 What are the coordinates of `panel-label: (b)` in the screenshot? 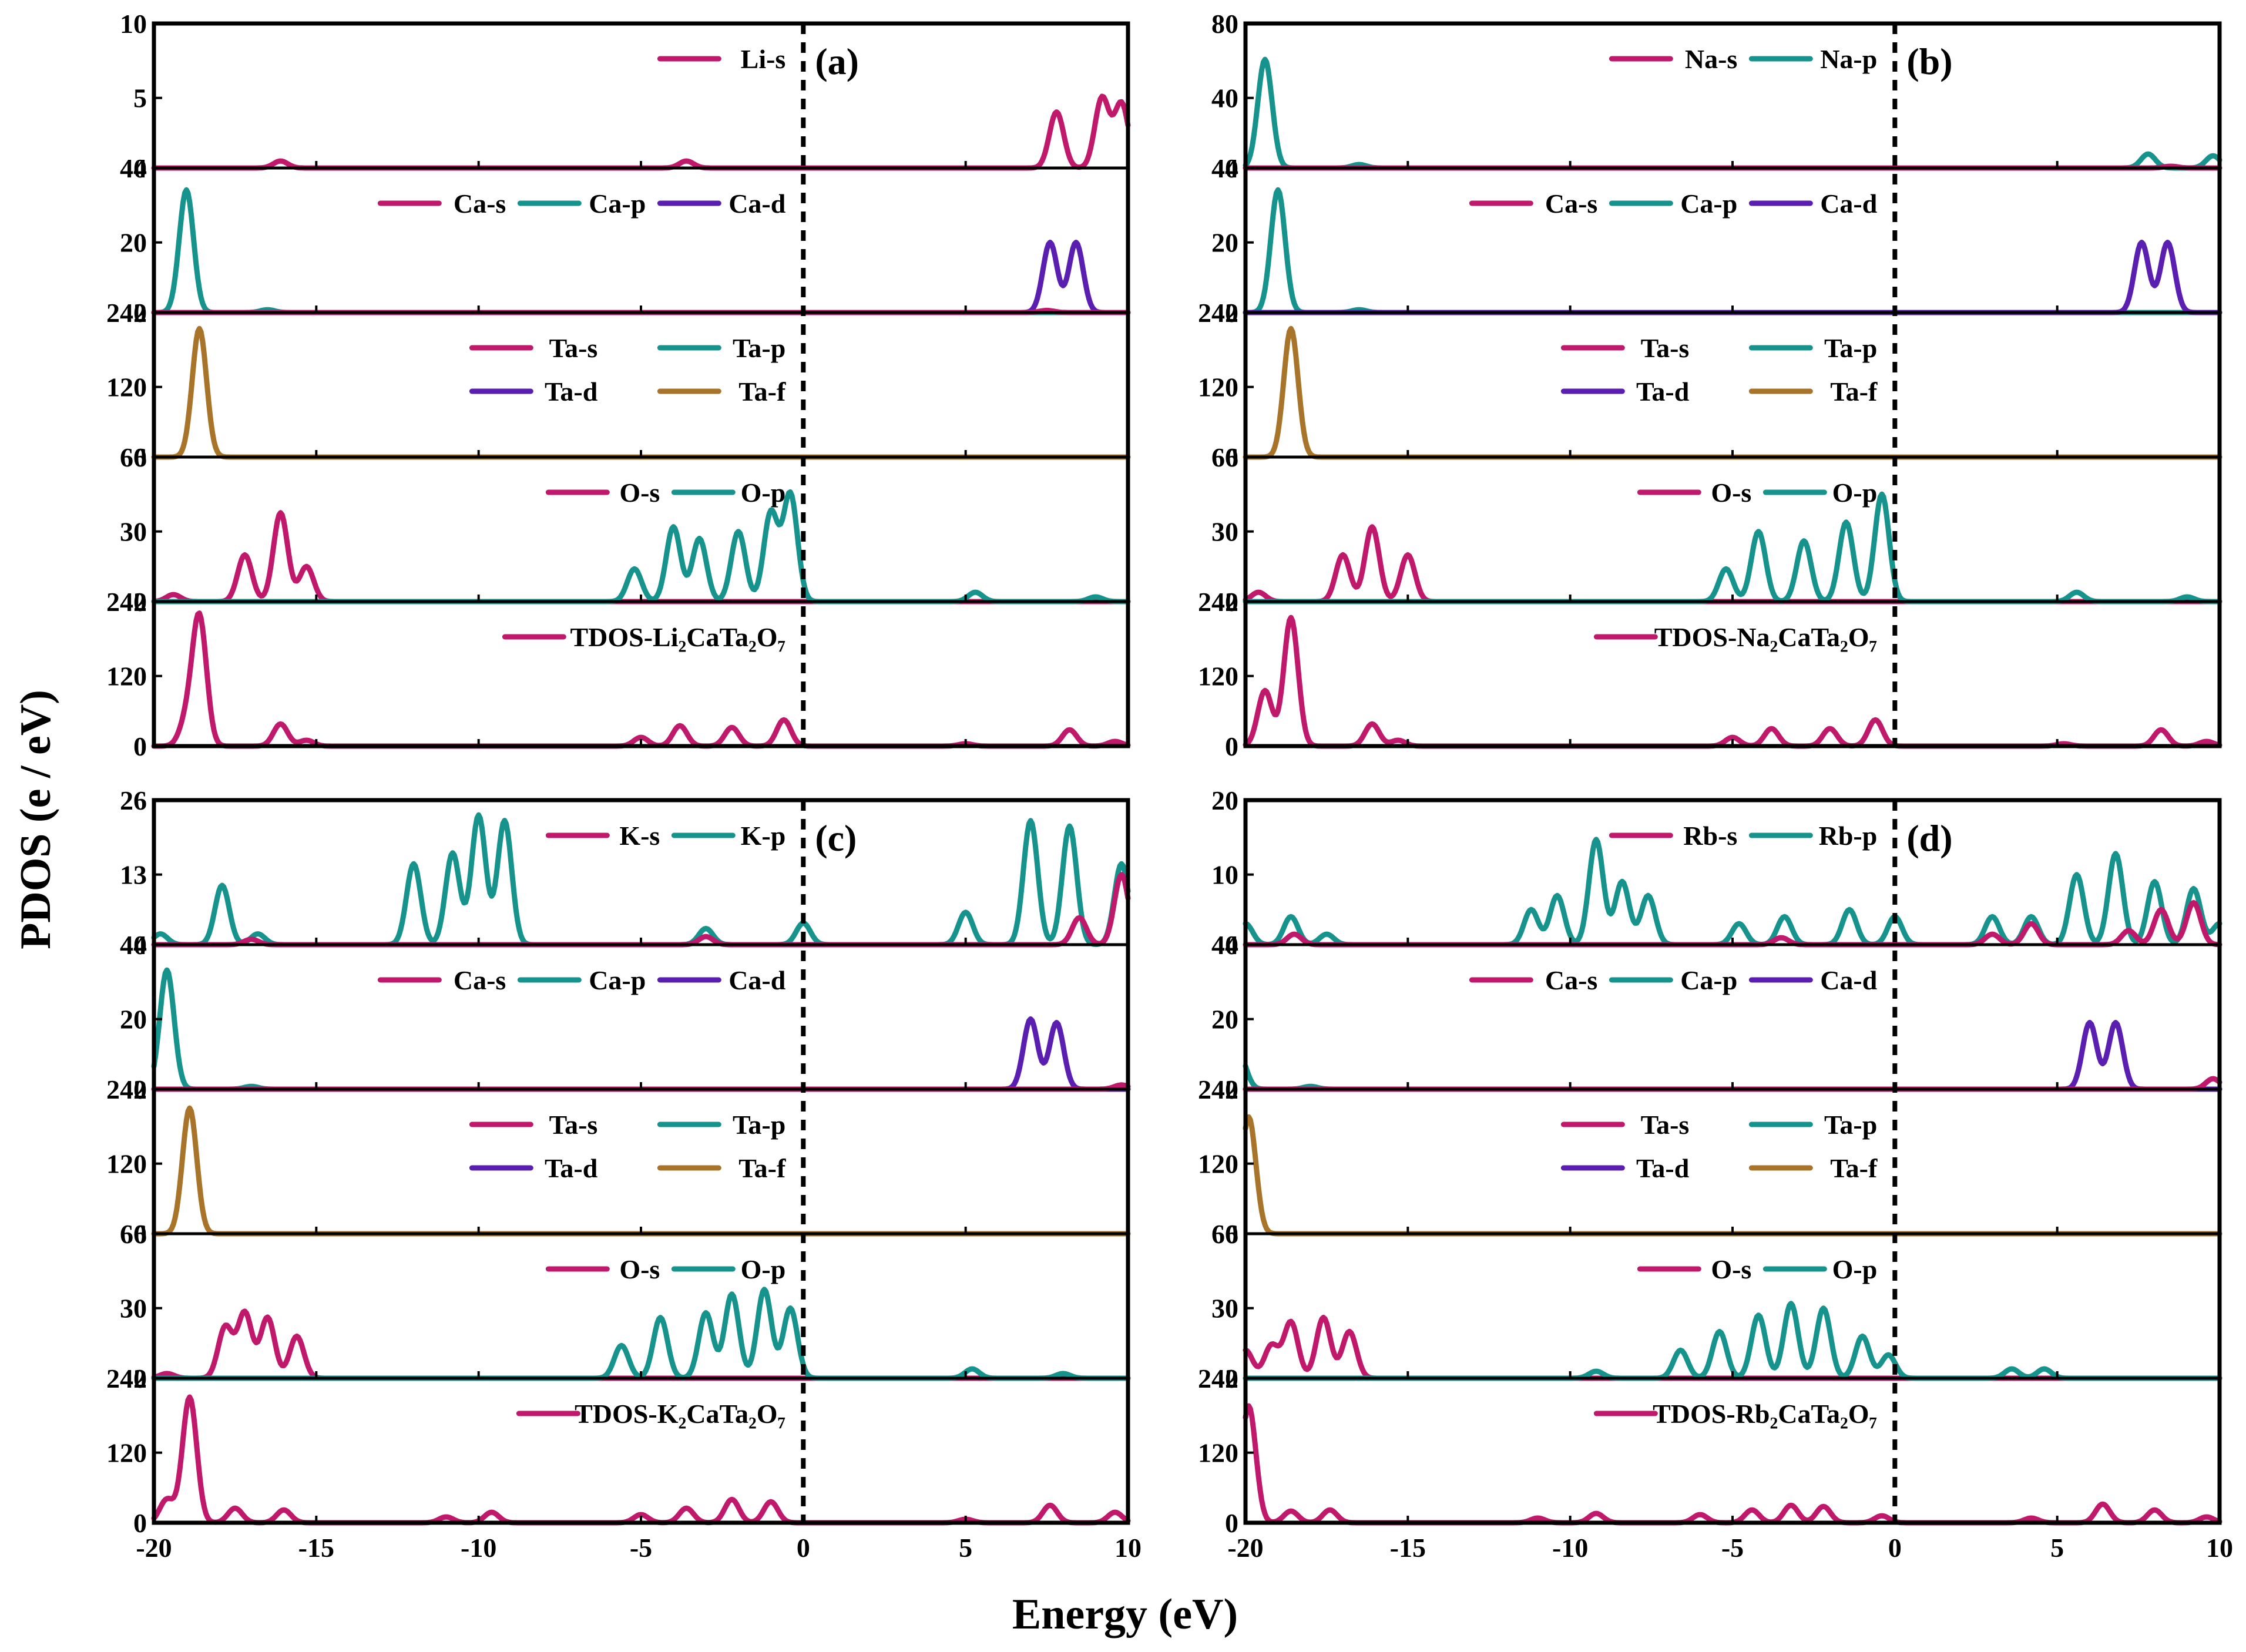 It's located at (1929, 61).